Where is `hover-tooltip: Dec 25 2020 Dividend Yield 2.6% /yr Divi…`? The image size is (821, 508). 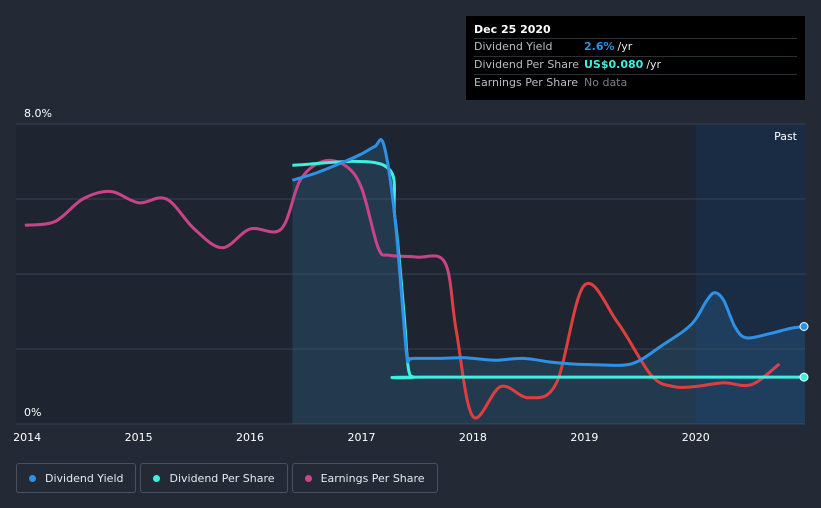
hover-tooltip: Dec 25 2020 Dividend Yield 2.6% /yr Divi… is located at coordinates (635, 58).